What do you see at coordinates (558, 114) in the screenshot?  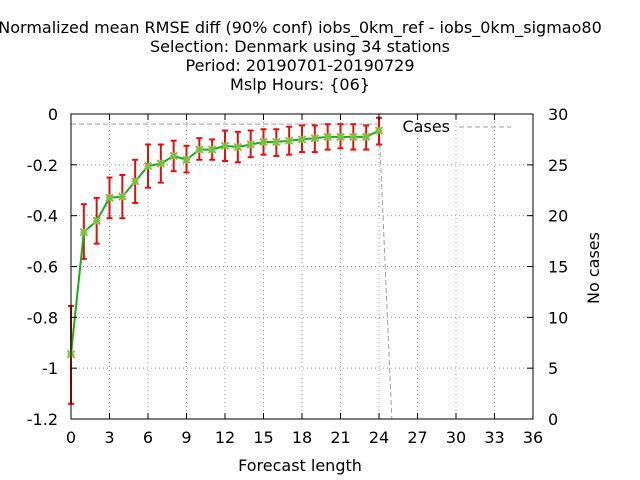 I see `y2-tick-label-30: 30` at bounding box center [558, 114].